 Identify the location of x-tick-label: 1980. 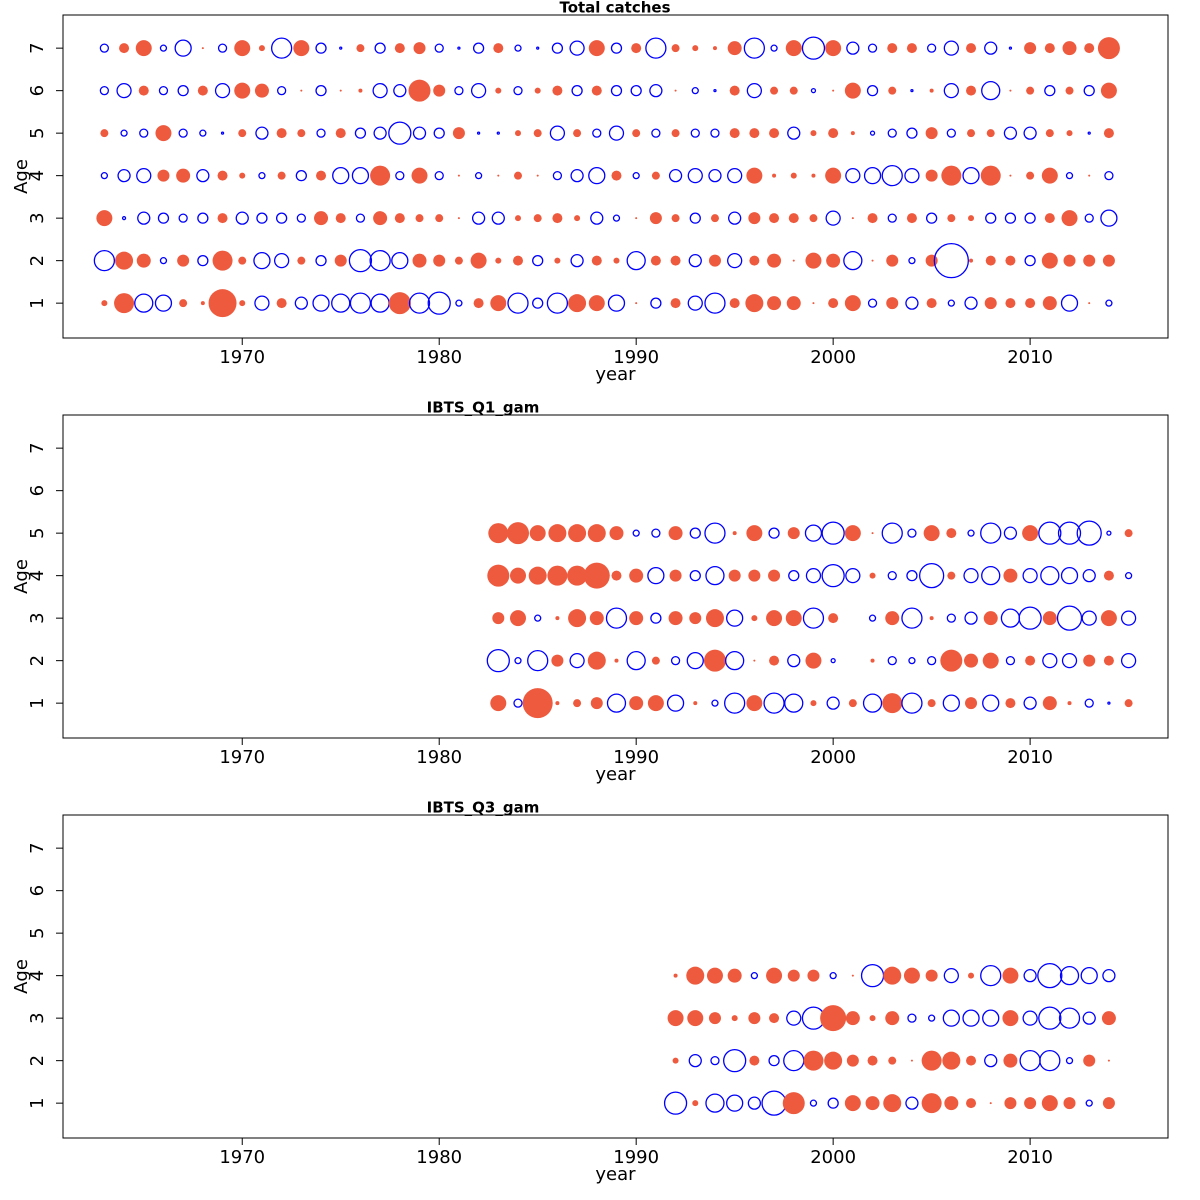
(439, 1157).